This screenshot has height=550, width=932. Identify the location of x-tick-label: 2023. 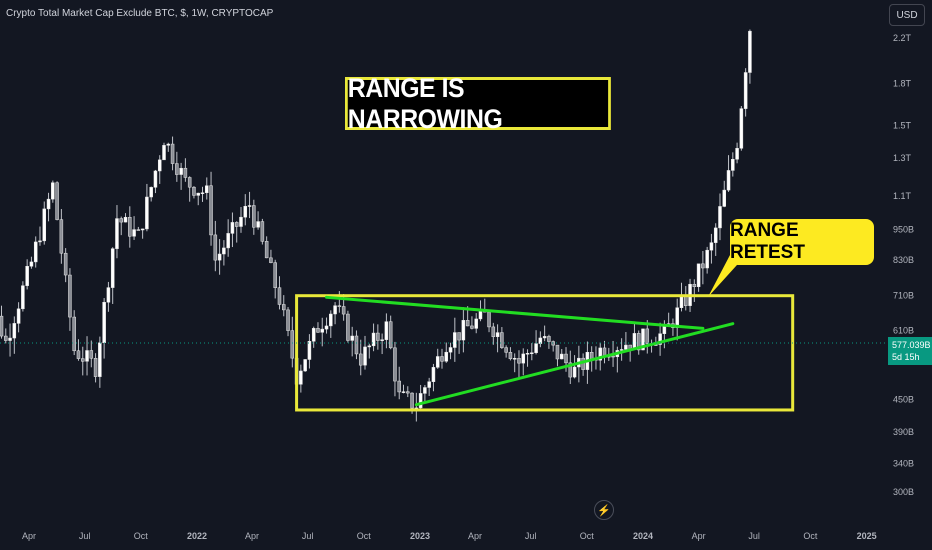
(420, 536).